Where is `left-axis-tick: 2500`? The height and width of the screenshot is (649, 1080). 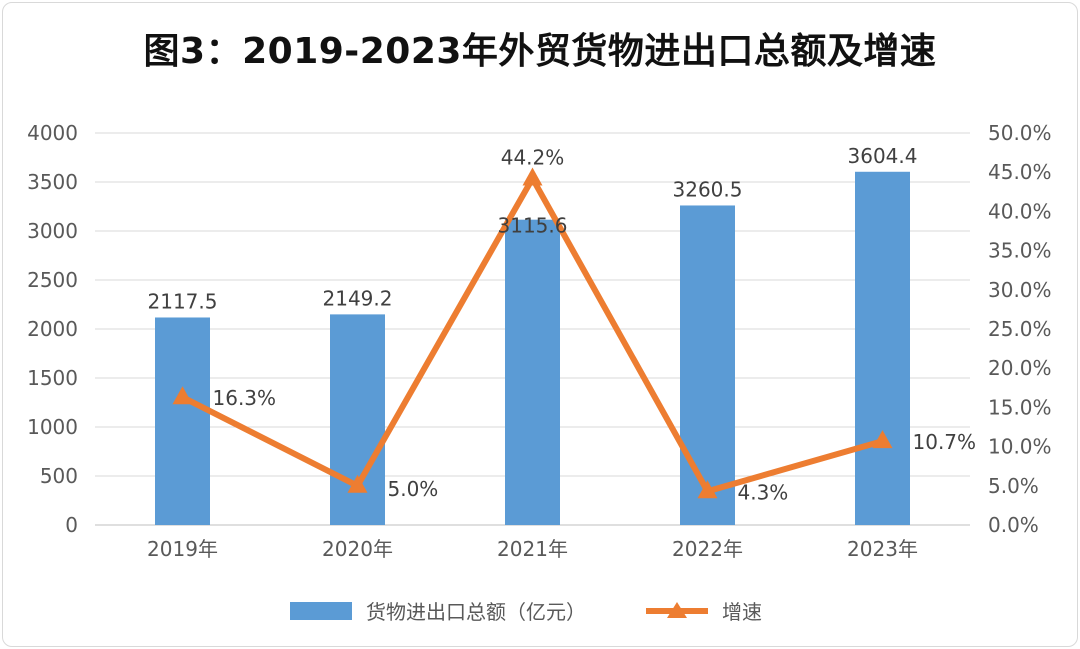
left-axis-tick: 2500 is located at coordinates (52, 280).